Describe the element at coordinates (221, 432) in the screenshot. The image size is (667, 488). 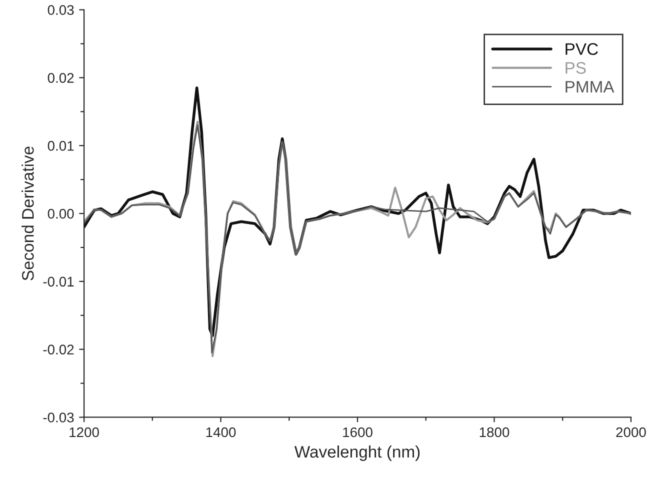
I see `x-tick-label: 1400` at that location.